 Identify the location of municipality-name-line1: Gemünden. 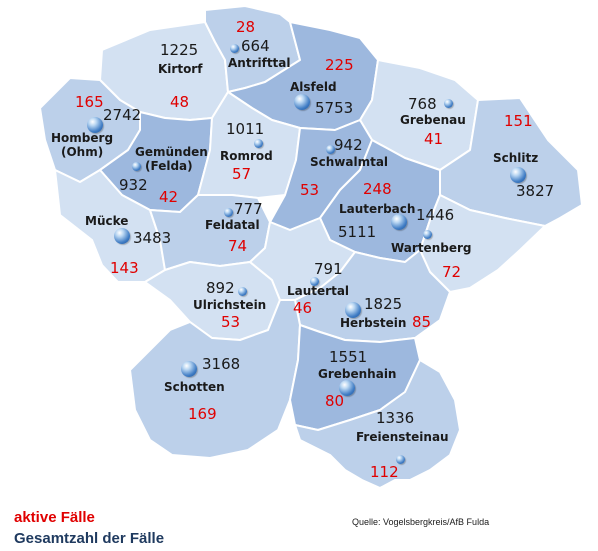
(171, 152).